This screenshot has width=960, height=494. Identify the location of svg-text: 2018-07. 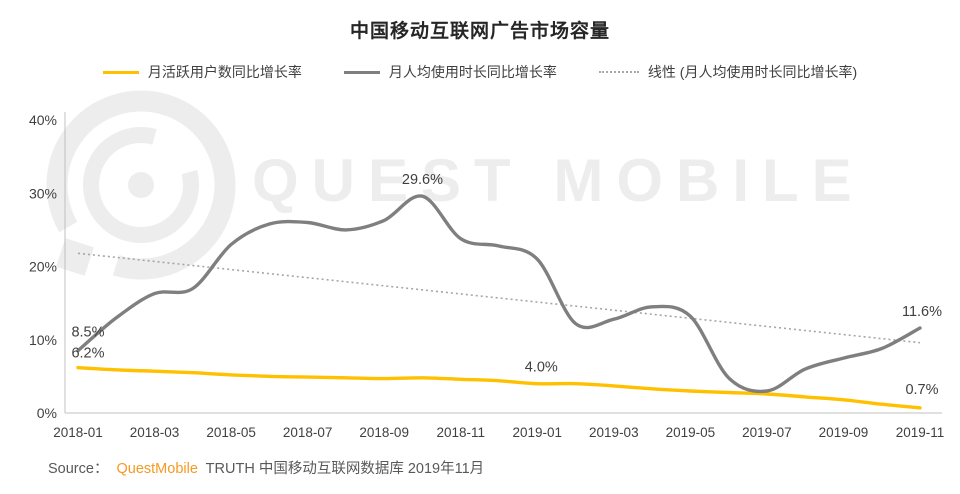
(308, 432).